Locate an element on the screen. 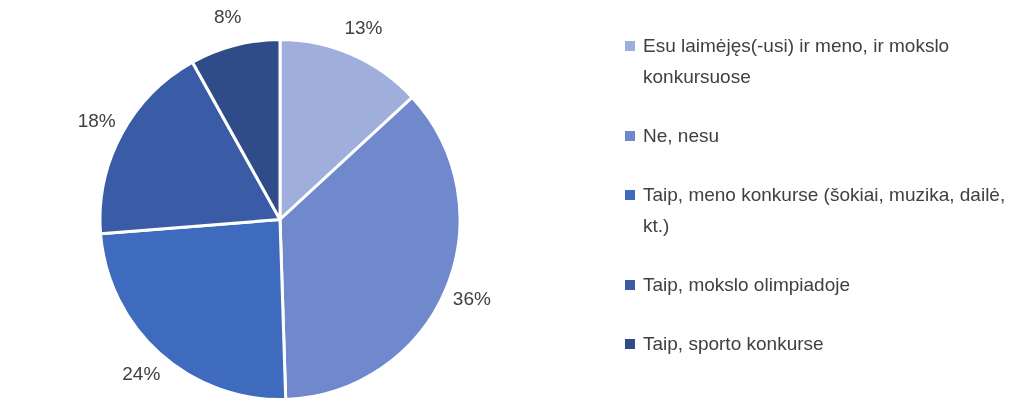 The width and height of the screenshot is (1016, 403). legend-label: Ne, nesu is located at coordinates (681, 136).